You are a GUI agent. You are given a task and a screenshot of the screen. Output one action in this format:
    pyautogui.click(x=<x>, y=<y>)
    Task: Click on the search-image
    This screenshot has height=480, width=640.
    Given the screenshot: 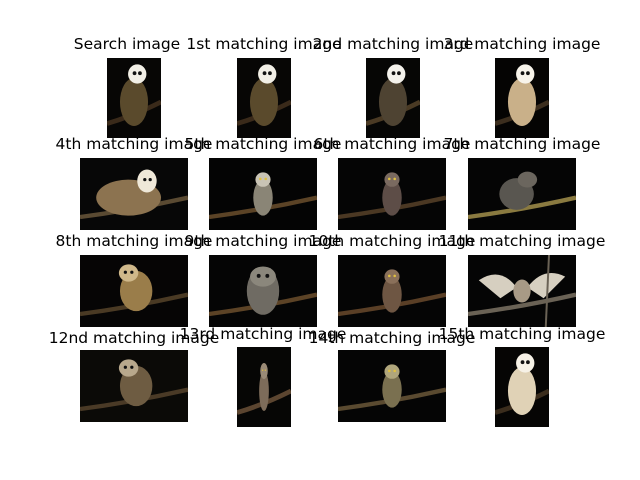 What is the action you would take?
    pyautogui.click(x=134, y=98)
    